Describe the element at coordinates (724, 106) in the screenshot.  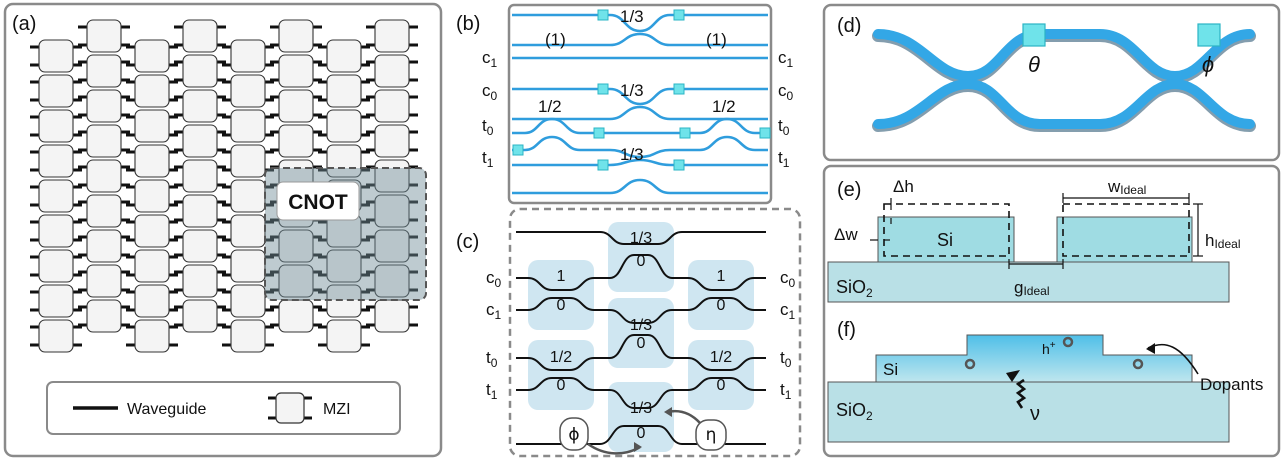
I see `ratio-b-4: 1/2` at that location.